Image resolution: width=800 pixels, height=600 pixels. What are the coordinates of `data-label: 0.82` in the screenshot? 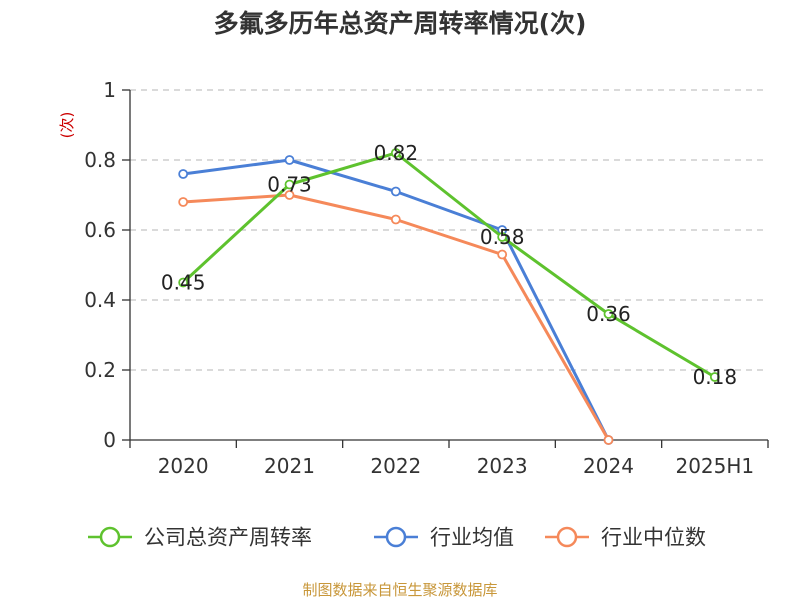 It's located at (396, 153).